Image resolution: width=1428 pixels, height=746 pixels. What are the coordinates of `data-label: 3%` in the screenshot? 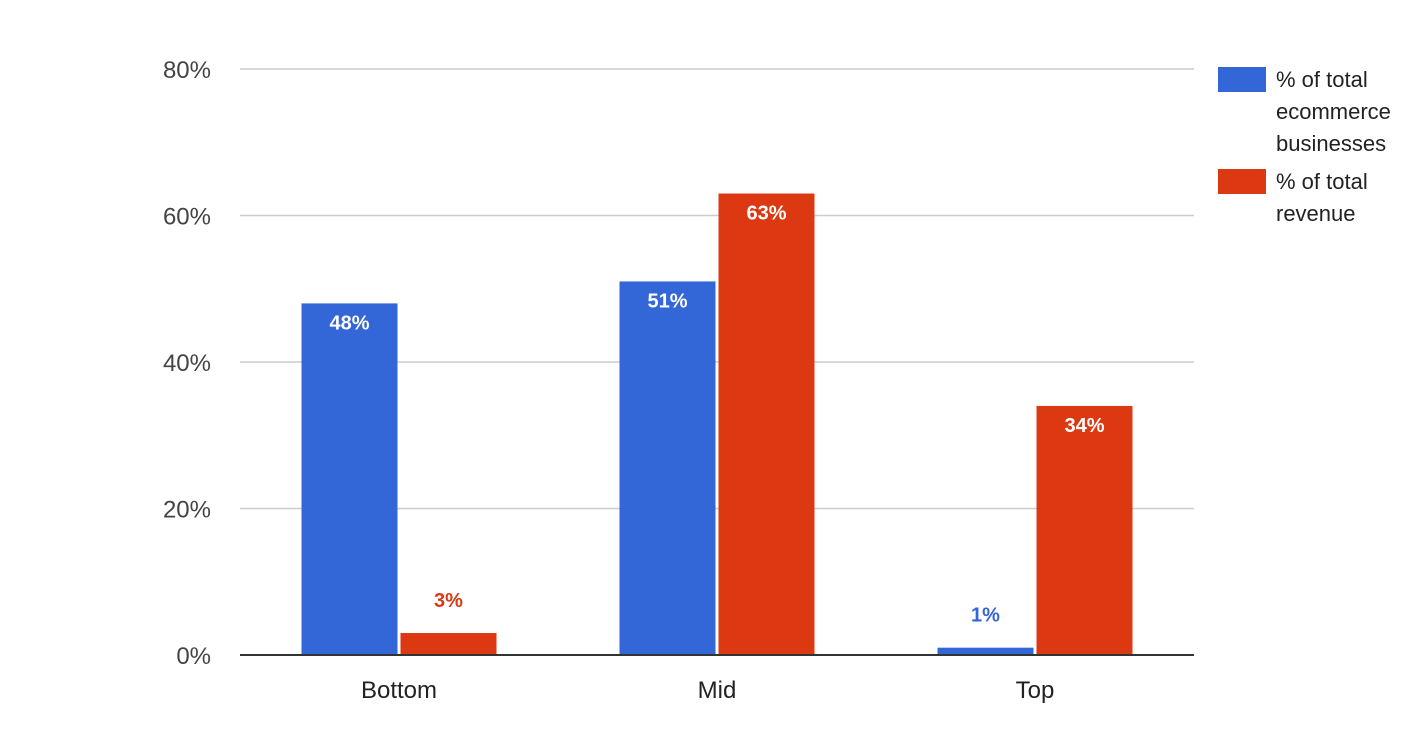 It's located at (448, 601).